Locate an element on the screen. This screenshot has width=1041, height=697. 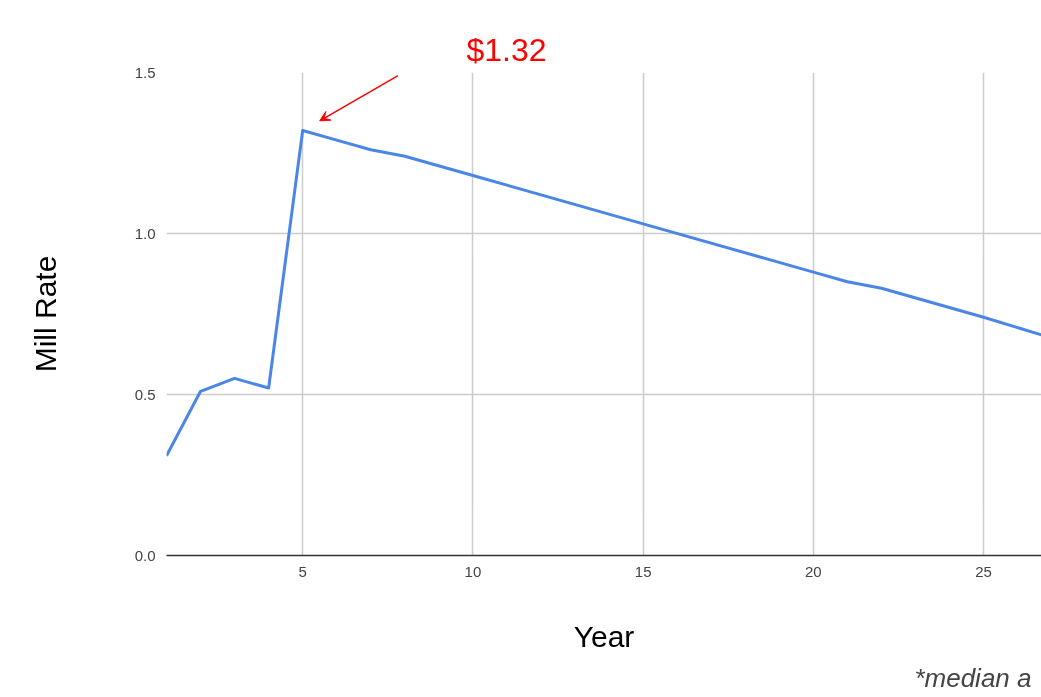
x-tick-label: 5 is located at coordinates (302, 571).